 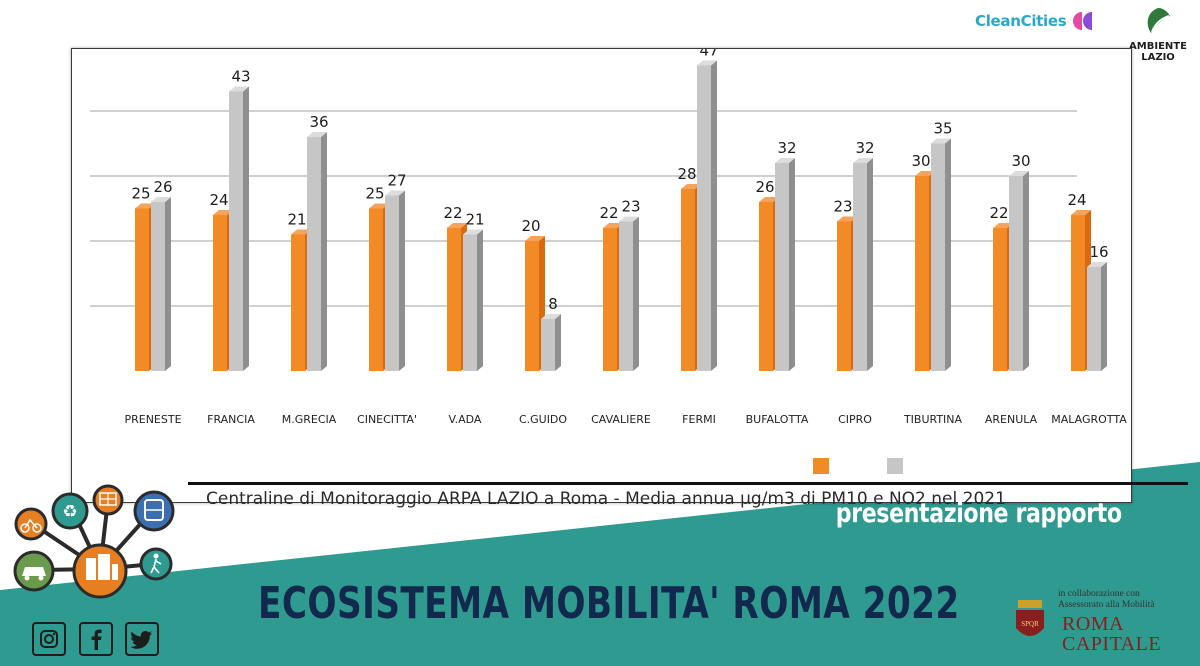 What do you see at coordinates (318, 122) in the screenshot?
I see `data-label: 36` at bounding box center [318, 122].